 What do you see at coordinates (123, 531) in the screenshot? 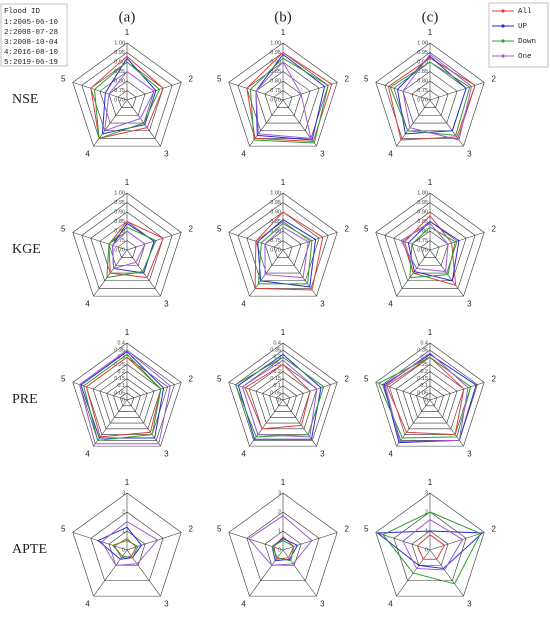
I see `r-tick-label: 1` at bounding box center [123, 531].